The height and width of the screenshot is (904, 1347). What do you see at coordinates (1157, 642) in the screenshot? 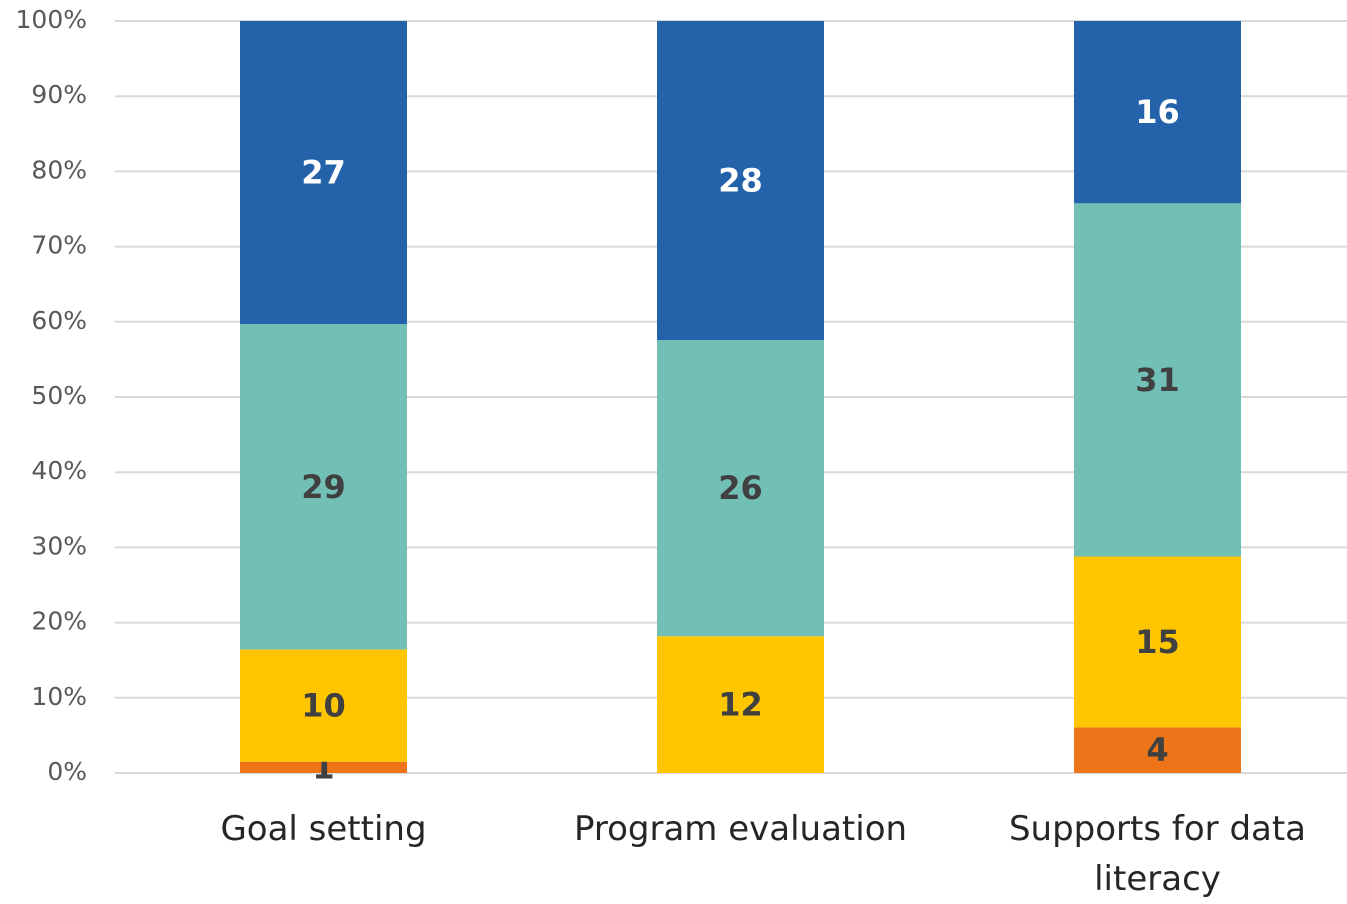
I see `data-label: 15` at bounding box center [1157, 642].